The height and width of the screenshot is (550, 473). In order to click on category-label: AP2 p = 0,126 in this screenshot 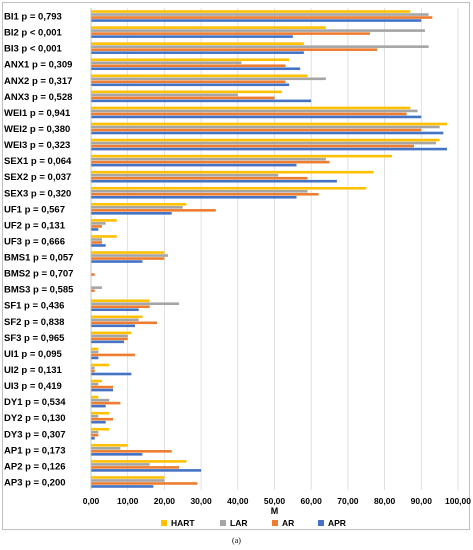, I will do `click(35, 466)`.